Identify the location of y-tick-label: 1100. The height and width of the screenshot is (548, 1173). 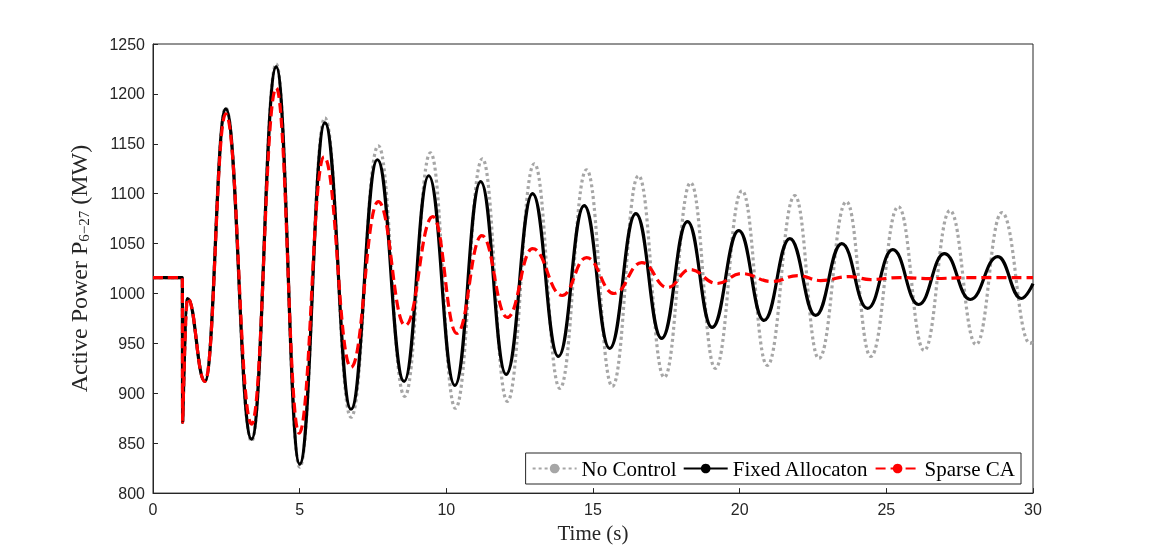
(128, 194).